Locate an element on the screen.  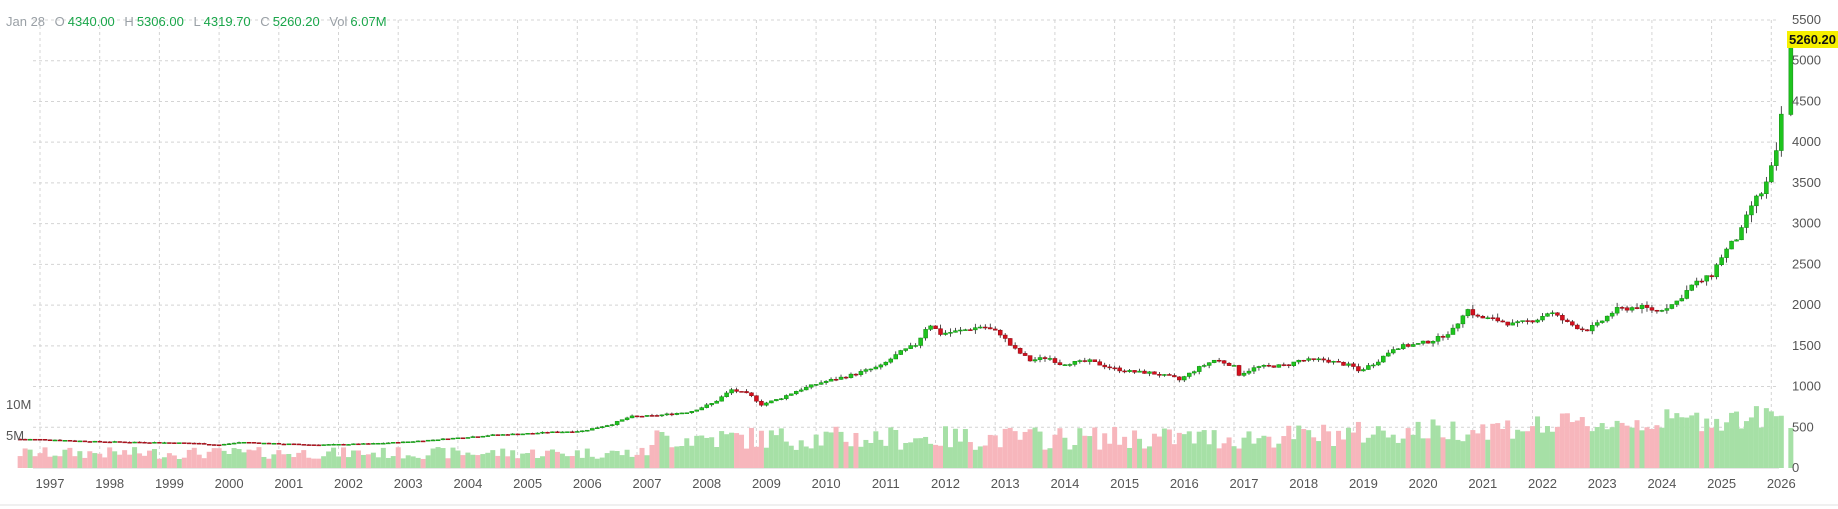
y-tick-label: 5500 is located at coordinates (1806, 19).